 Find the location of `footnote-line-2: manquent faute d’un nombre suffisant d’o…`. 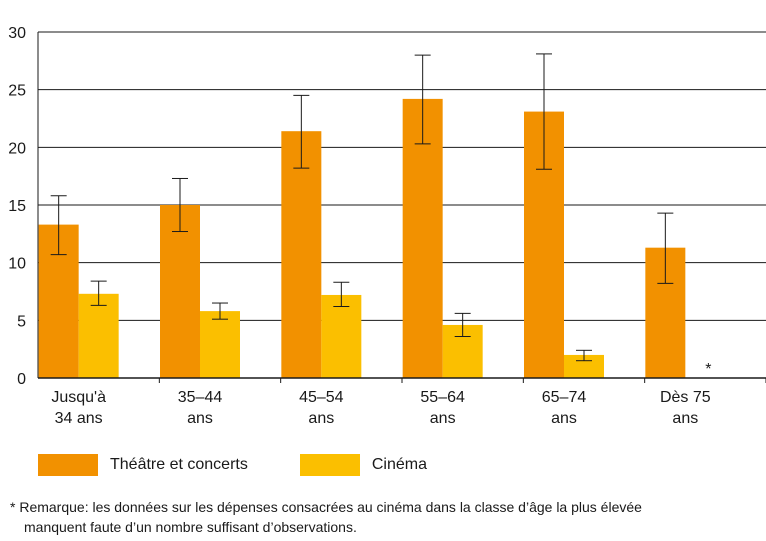

footnote-line-2: manquent faute d’un nombre suffisant d’o… is located at coordinates (190, 527).